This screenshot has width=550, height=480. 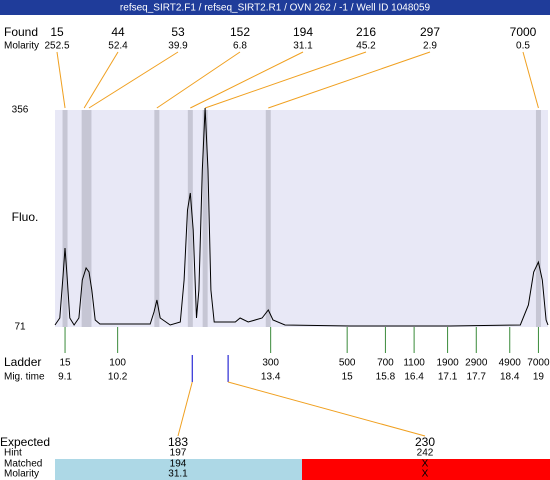 I want to click on ladder-time: 15.8, so click(x=386, y=377).